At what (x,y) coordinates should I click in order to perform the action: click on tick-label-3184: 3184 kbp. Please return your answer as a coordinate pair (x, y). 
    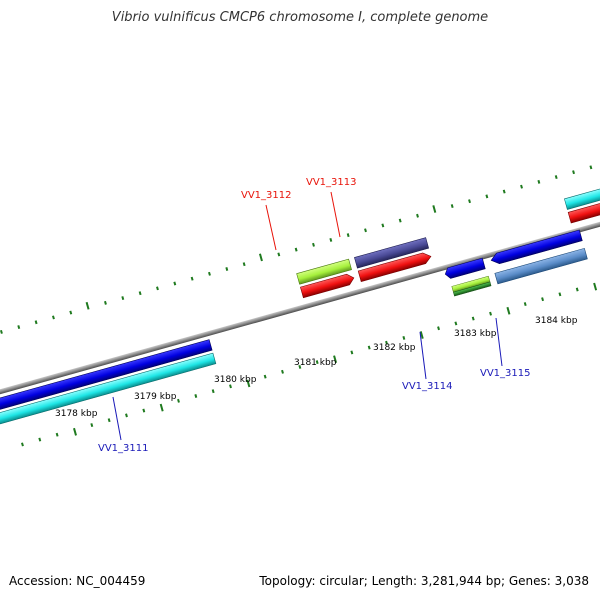
    Looking at the image, I should click on (556, 321).